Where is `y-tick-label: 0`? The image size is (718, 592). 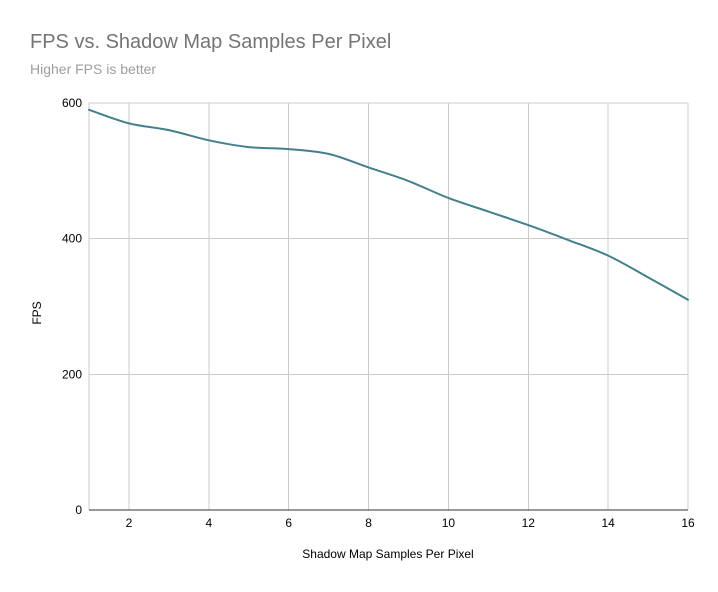
y-tick-label: 0 is located at coordinates (78, 510).